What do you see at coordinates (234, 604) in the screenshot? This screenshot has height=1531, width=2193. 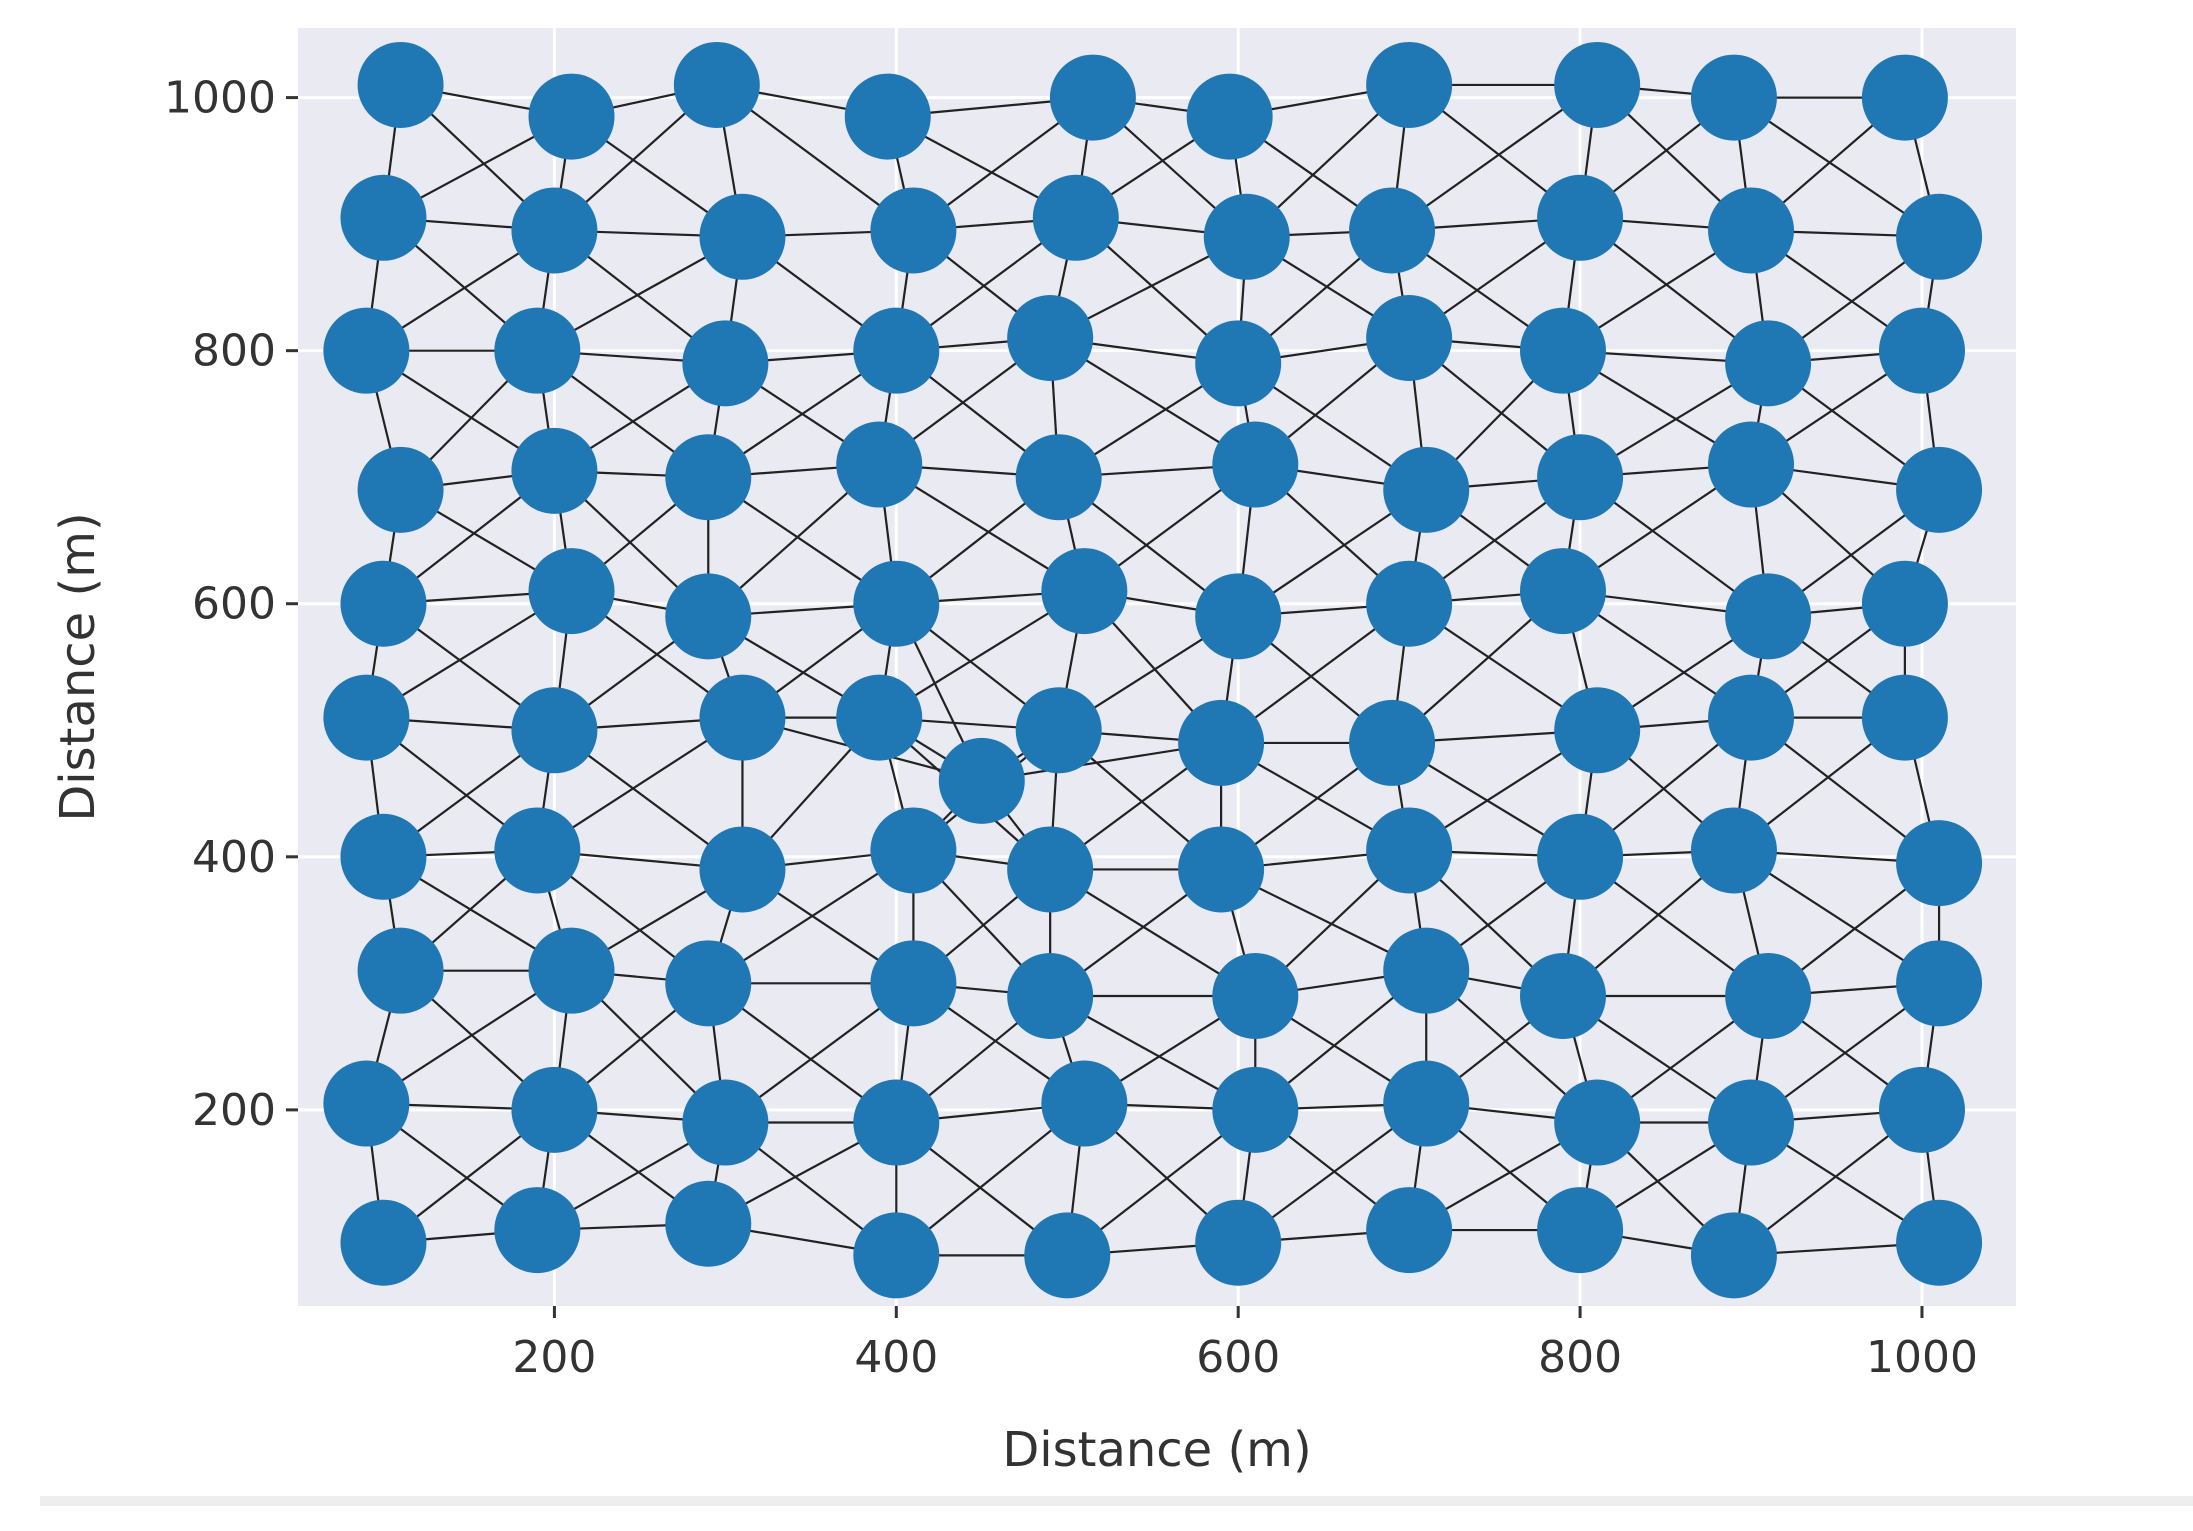 I see `y-tick-label: 600` at bounding box center [234, 604].